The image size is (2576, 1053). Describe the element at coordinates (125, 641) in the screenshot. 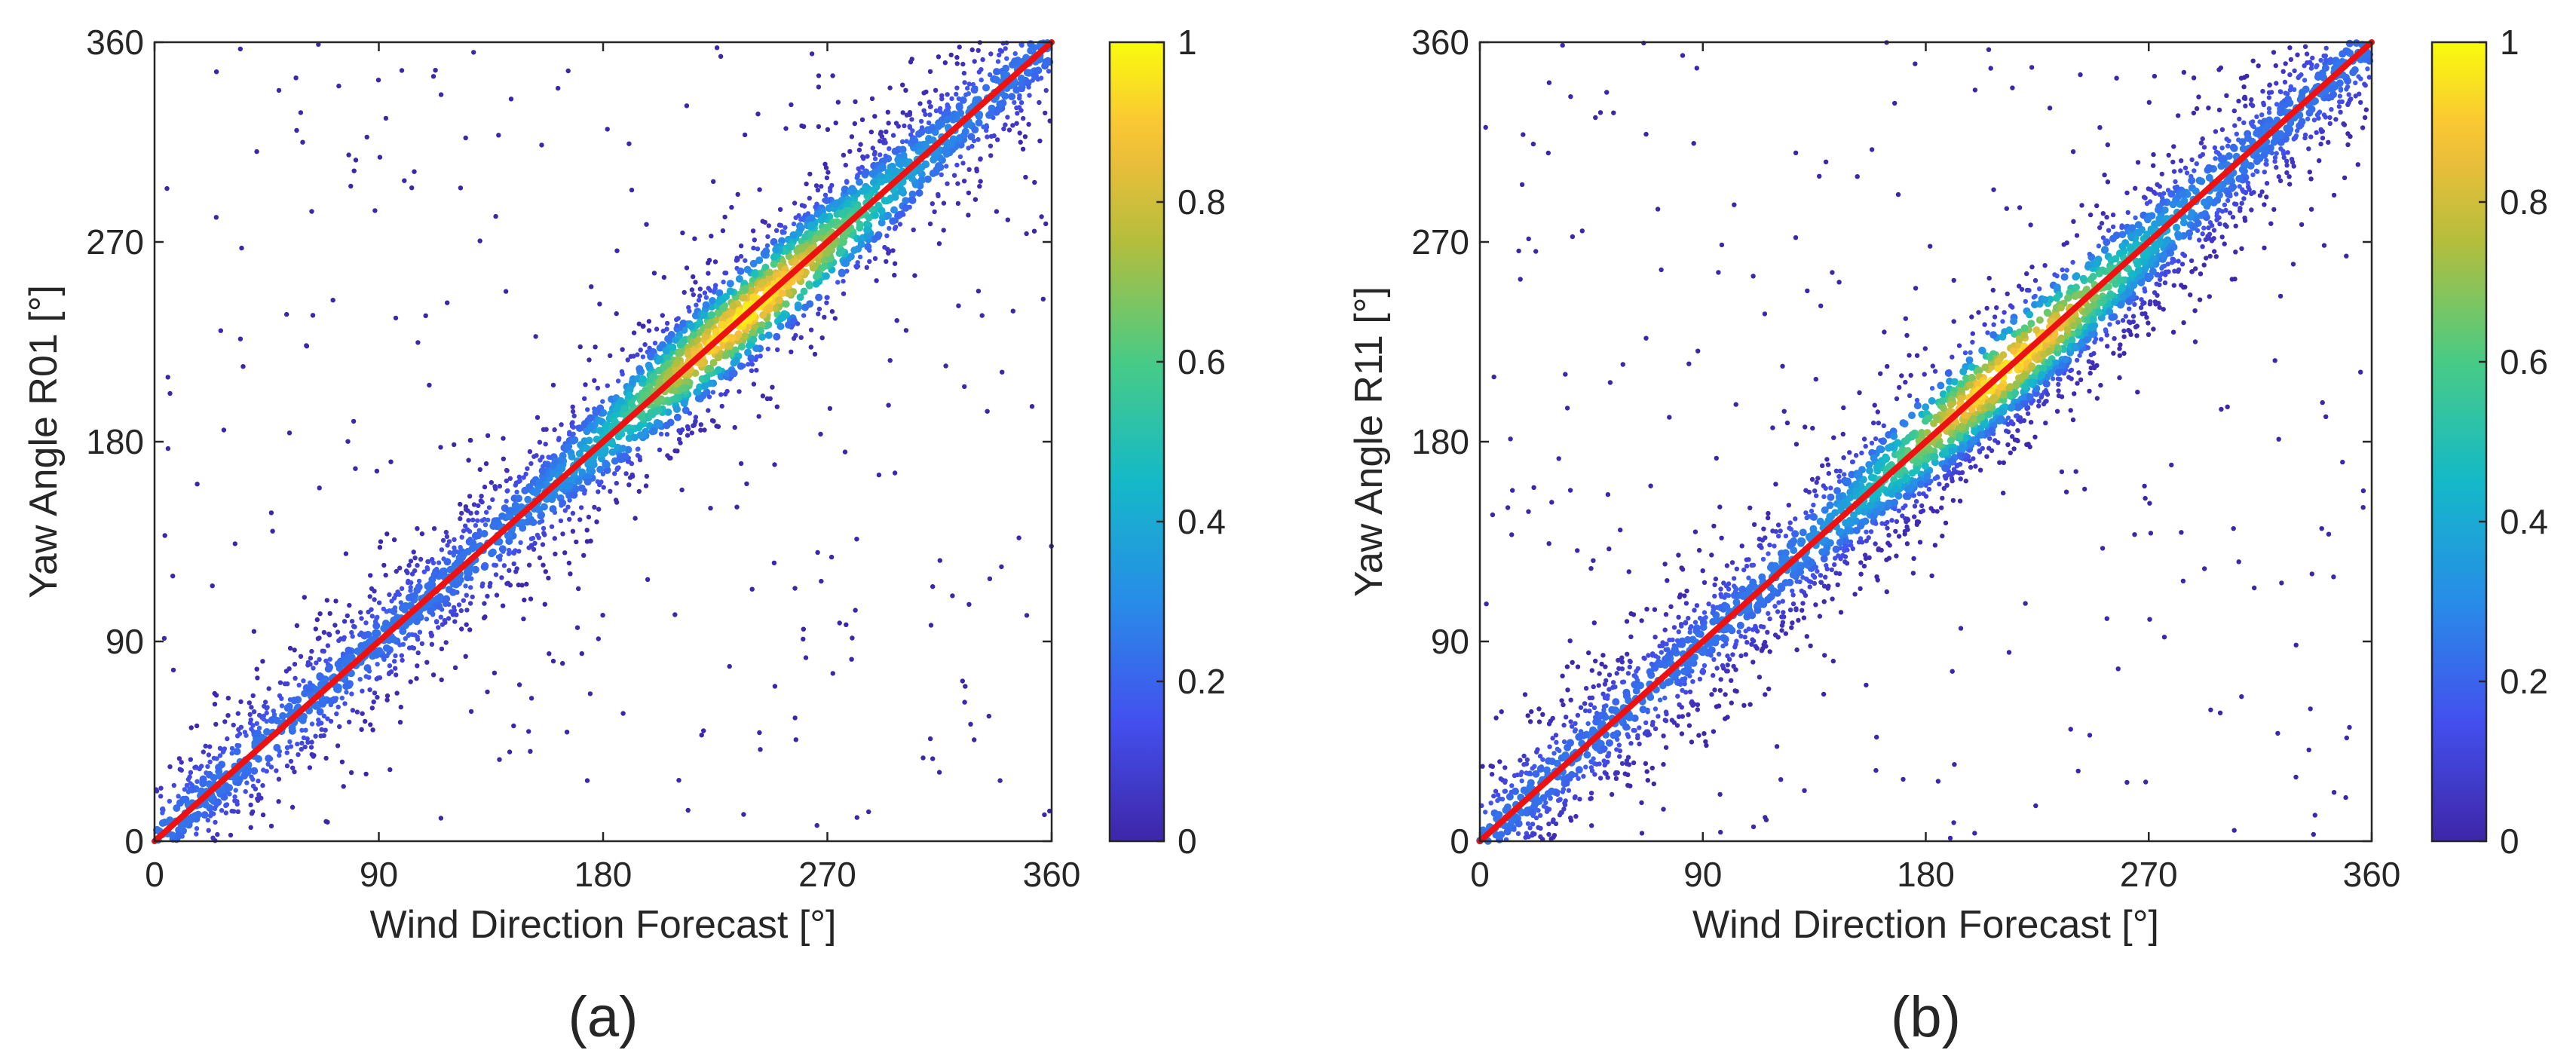

I see `y-tick-label: 90` at that location.